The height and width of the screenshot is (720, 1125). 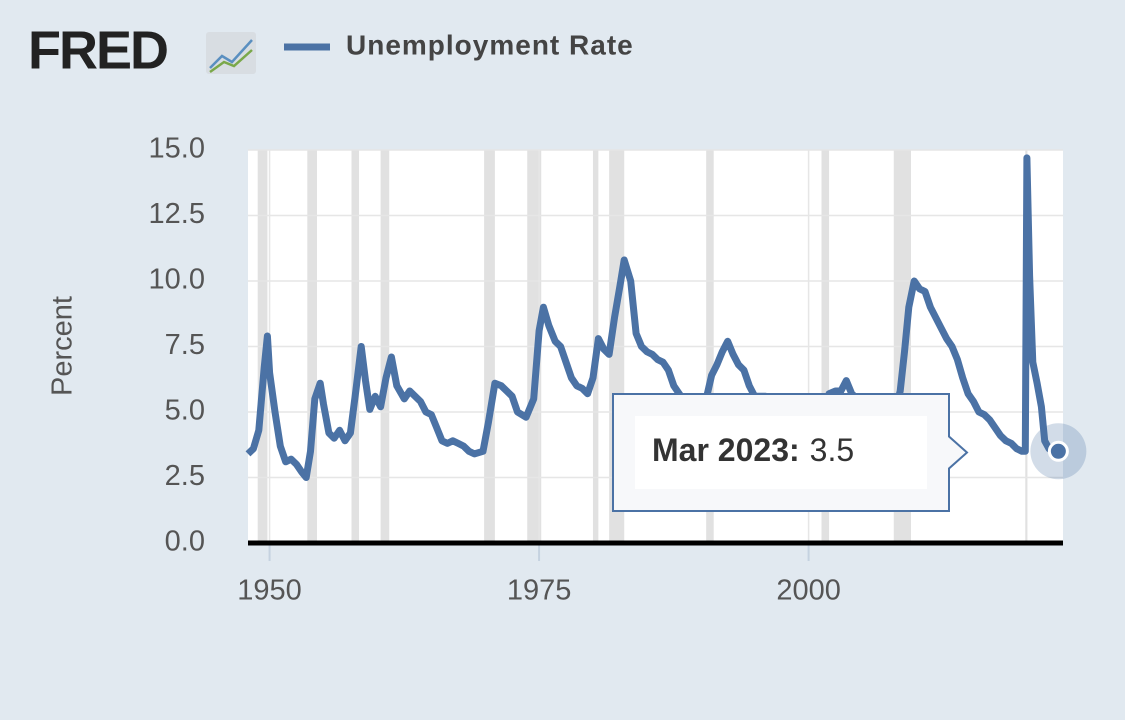 What do you see at coordinates (63, 346) in the screenshot?
I see `y-axis-label: Percent` at bounding box center [63, 346].